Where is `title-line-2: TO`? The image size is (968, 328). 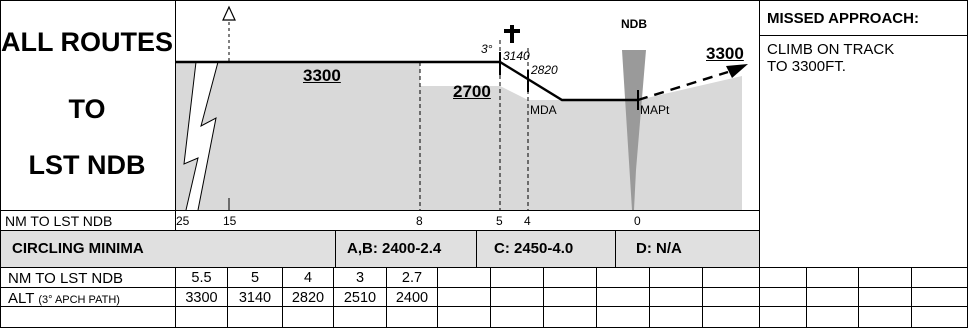
title-line-2: TO is located at coordinates (87, 109).